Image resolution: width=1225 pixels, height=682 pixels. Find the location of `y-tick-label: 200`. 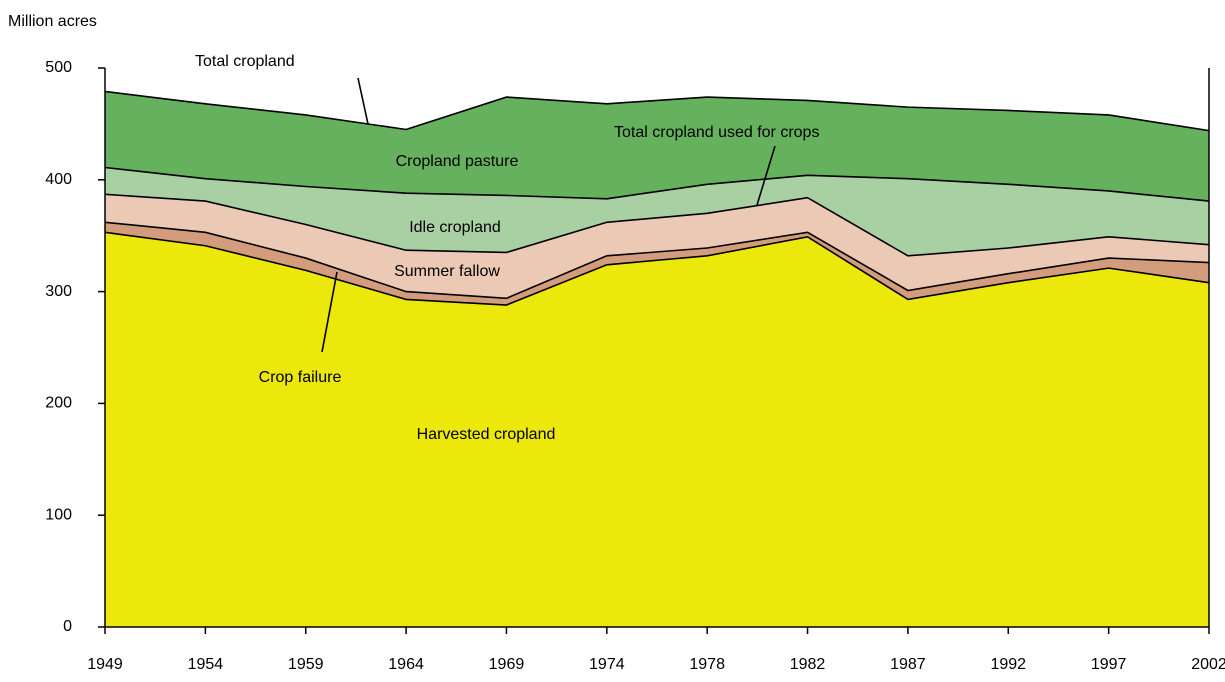

y-tick-label: 200 is located at coordinates (58, 403).